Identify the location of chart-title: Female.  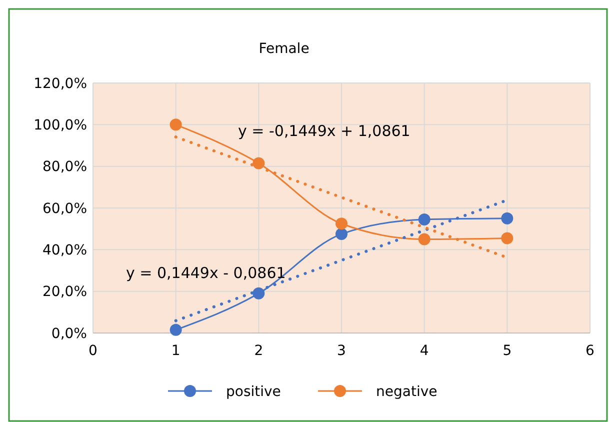
(284, 49).